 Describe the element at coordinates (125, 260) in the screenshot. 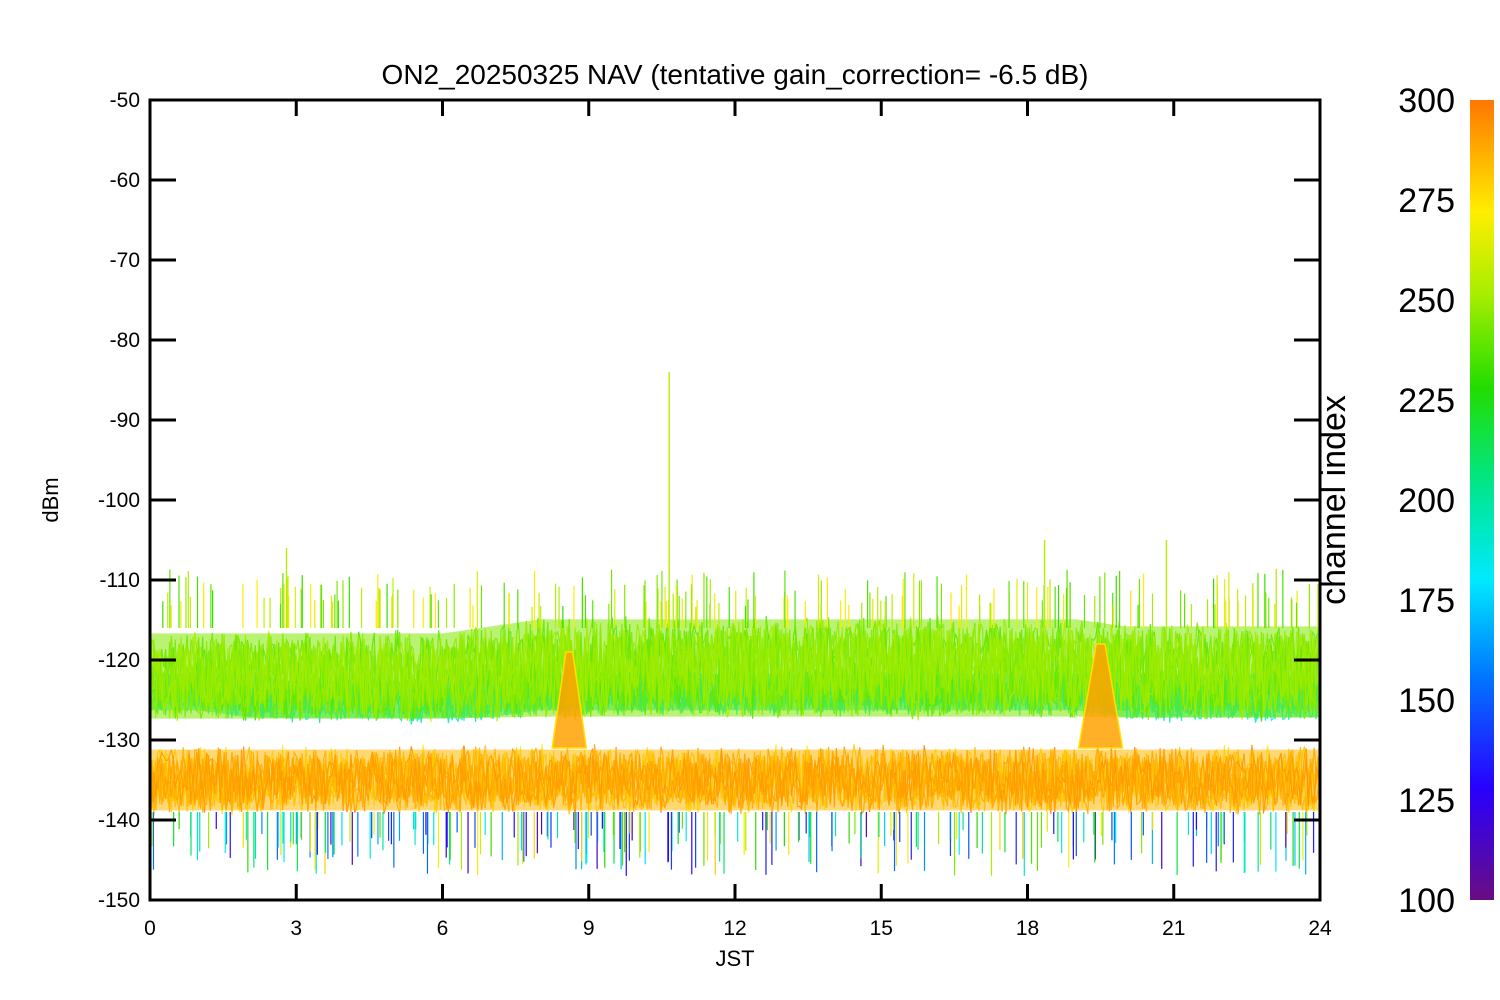

I see `y-tick-label: -70` at that location.